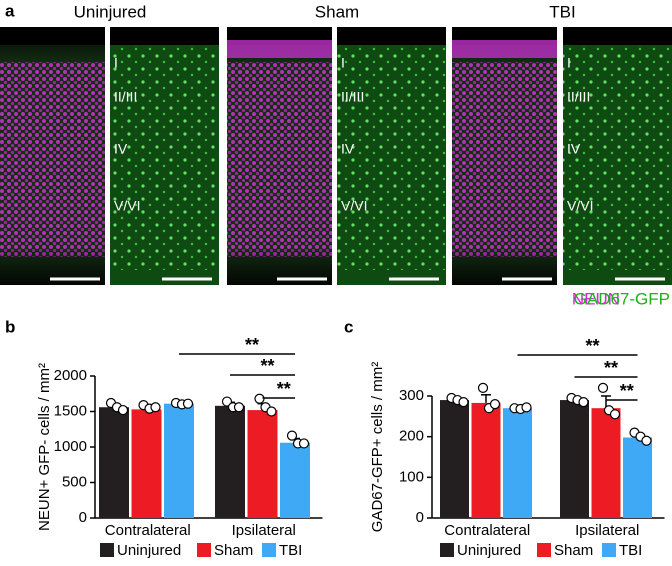  I want to click on legend-neun: NEUN, so click(596, 298).